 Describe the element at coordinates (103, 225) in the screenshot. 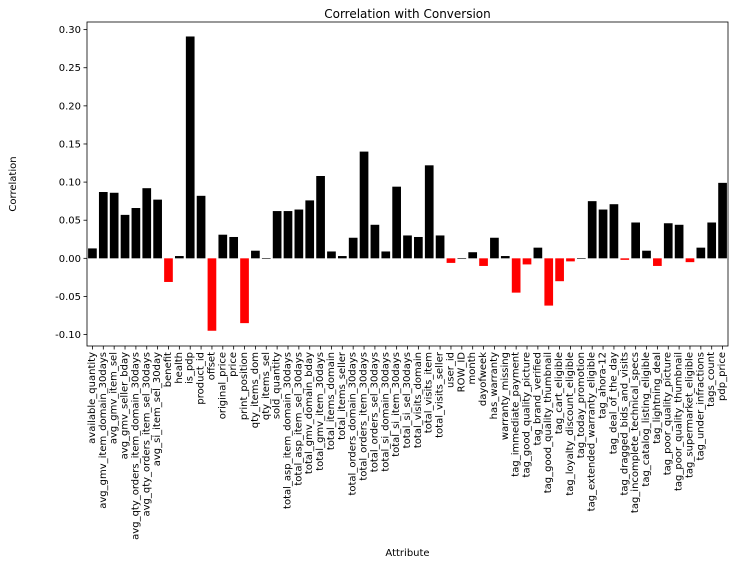

I see `bar-avg_gmv_item_domain_30days` at that location.